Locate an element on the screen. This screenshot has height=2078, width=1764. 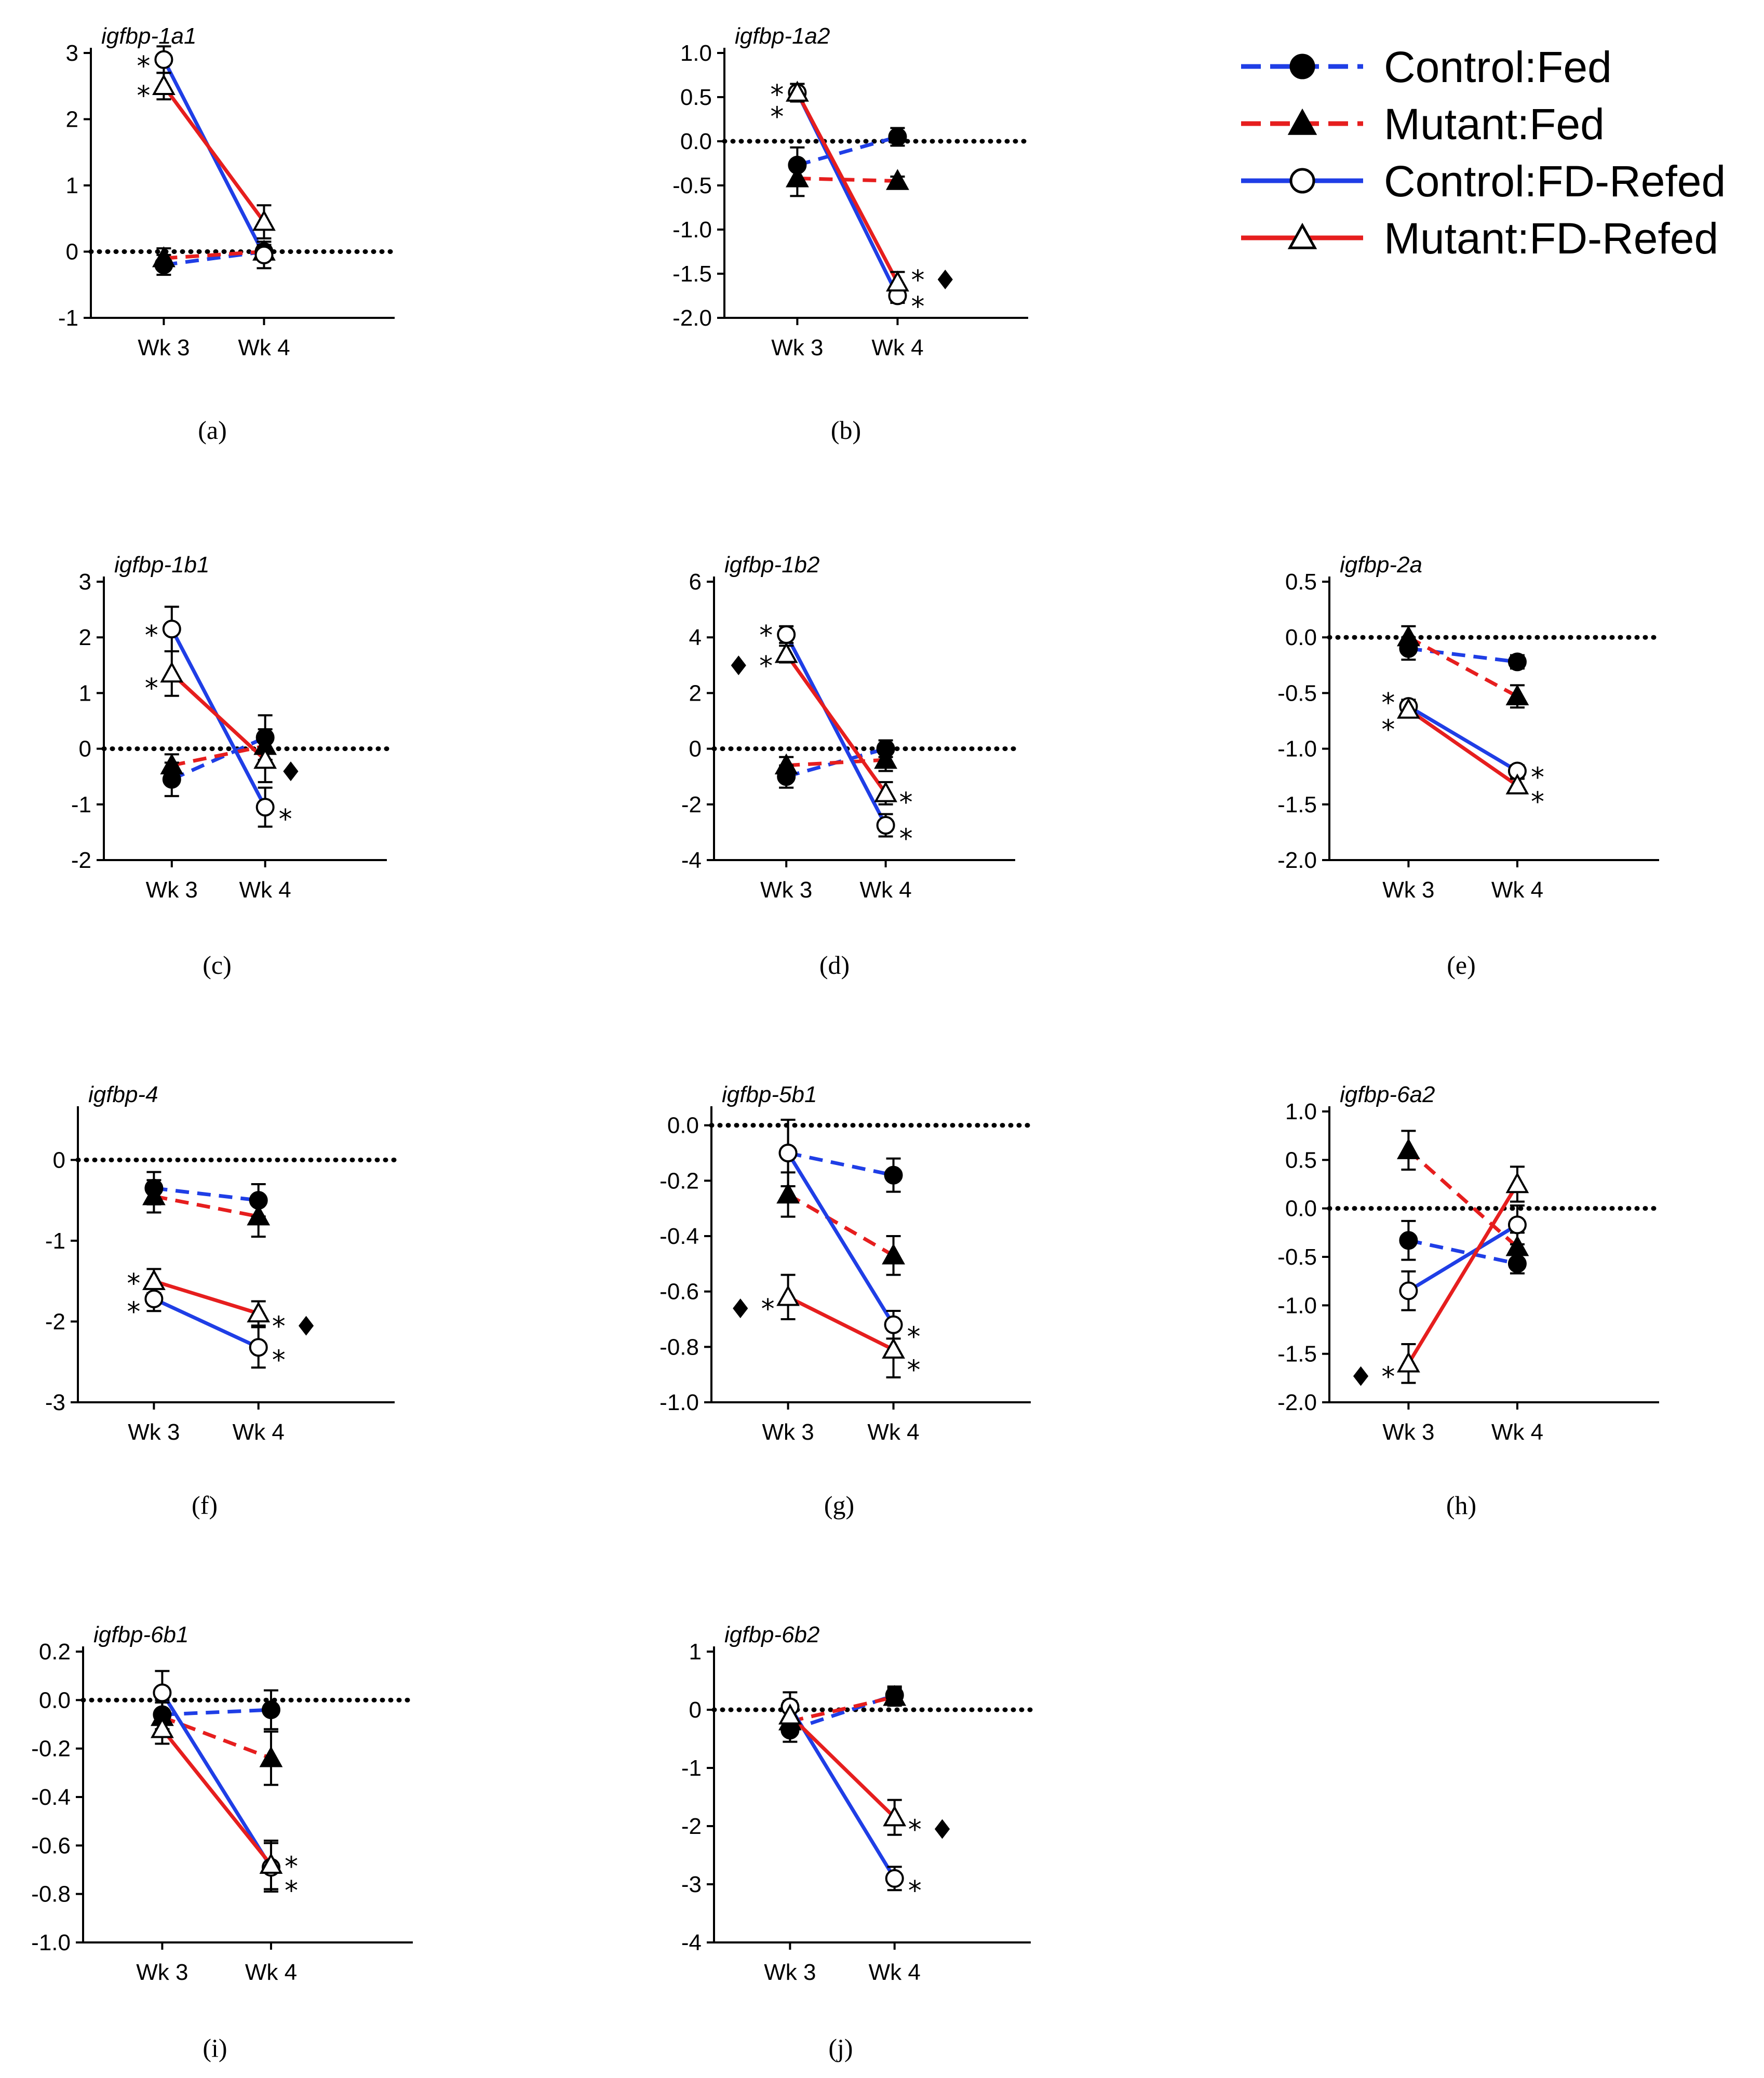
gene-title: igfbp-5b1 is located at coordinates (770, 1094).